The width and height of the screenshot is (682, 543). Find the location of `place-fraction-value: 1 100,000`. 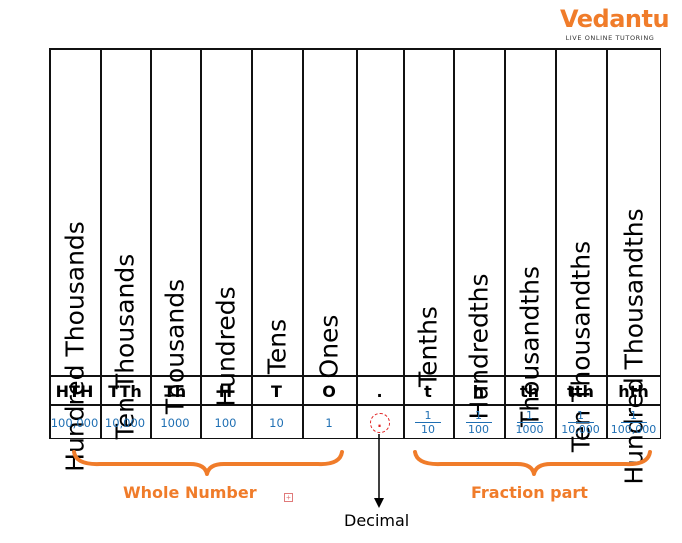

place-fraction-value: 1 100,000 is located at coordinates (633, 422).